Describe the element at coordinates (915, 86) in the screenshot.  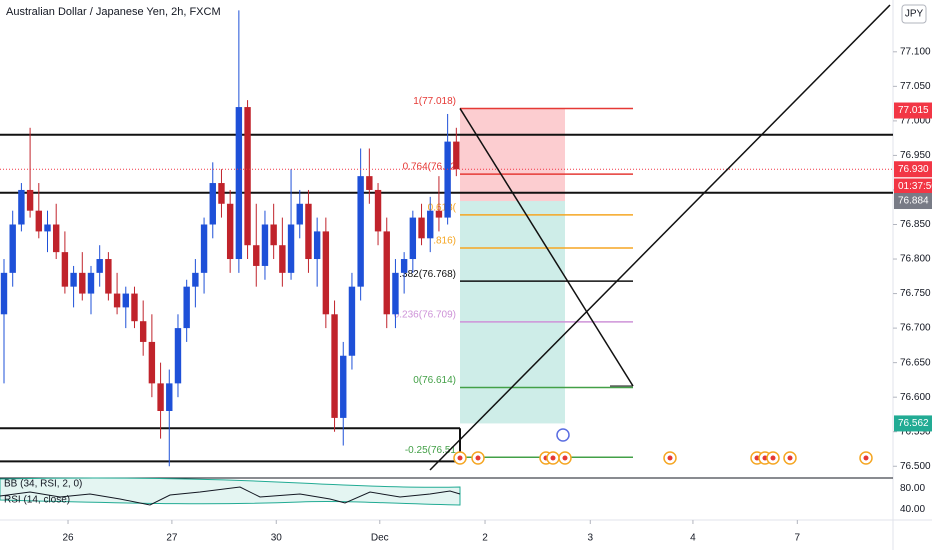
I see `y-tick-label: 77.050` at that location.